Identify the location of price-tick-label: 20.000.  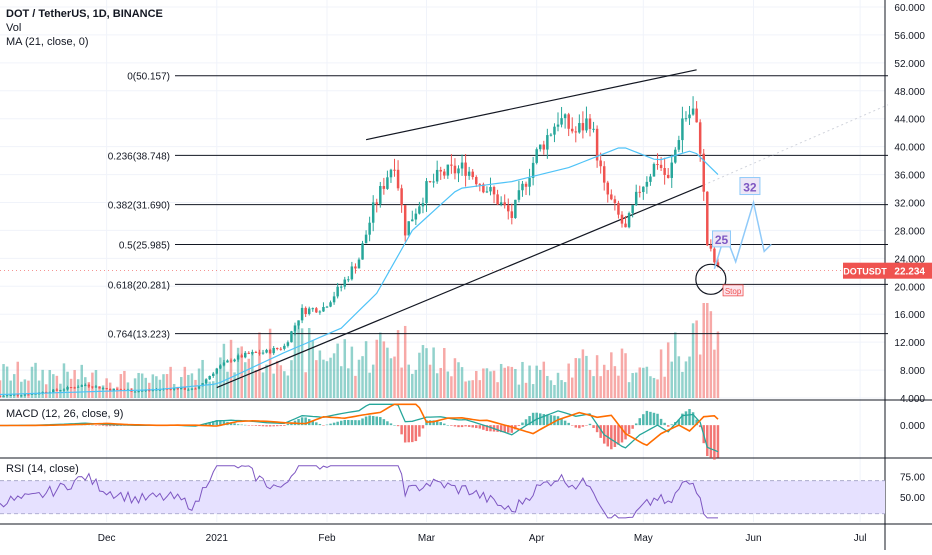
(909, 287).